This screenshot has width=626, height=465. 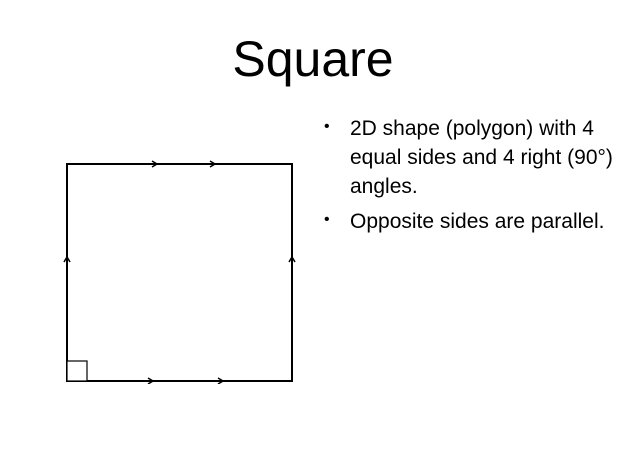 I want to click on parallel-arrow-left, so click(x=67, y=260).